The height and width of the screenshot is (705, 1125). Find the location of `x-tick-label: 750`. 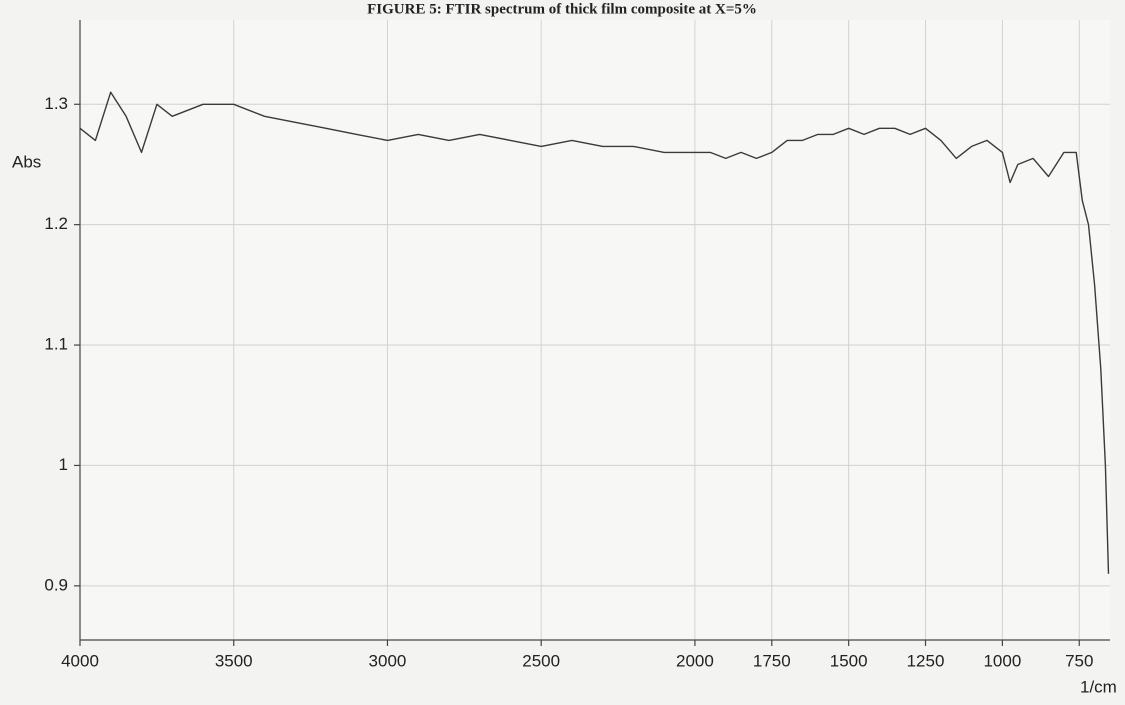

x-tick-label: 750 is located at coordinates (1079, 660).